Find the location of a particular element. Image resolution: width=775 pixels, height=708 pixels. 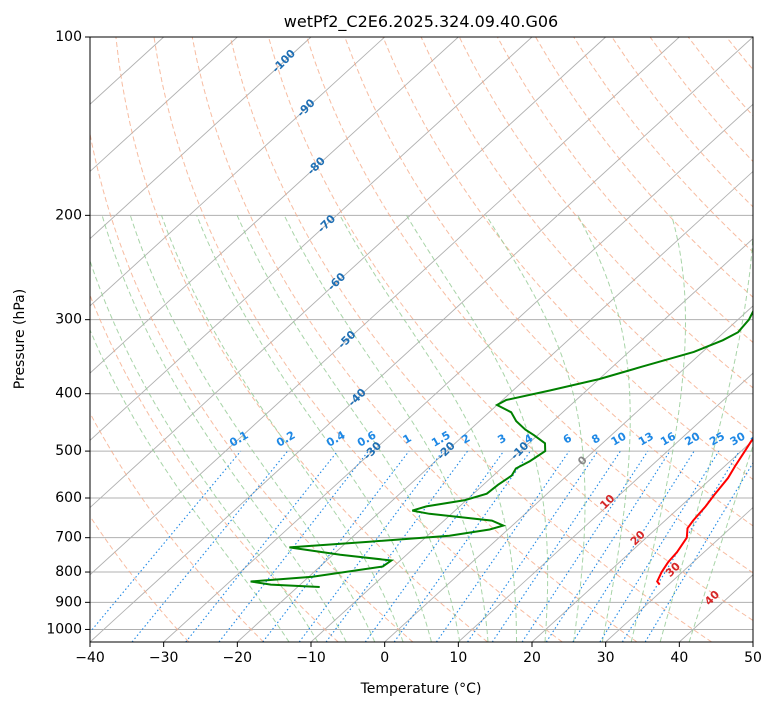

x-tick-label: −10 is located at coordinates (311, 658).